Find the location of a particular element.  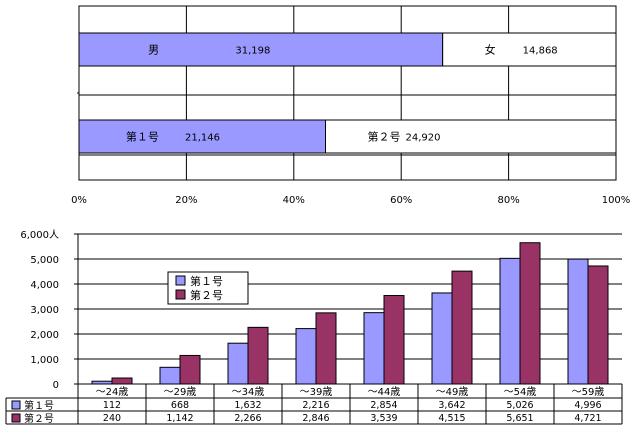

segment-value: 24,920 is located at coordinates (423, 138).